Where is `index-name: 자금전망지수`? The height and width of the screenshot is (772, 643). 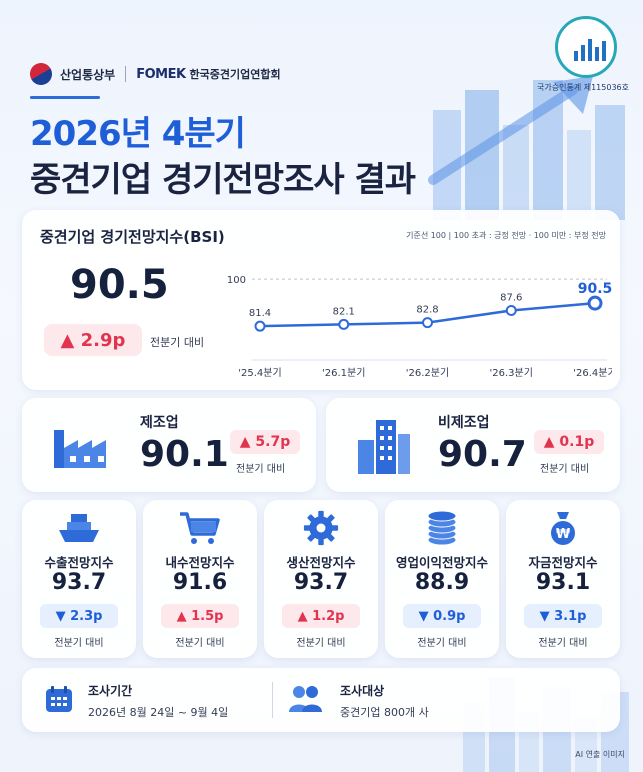
index-name: 자금전망지수 is located at coordinates (563, 562).